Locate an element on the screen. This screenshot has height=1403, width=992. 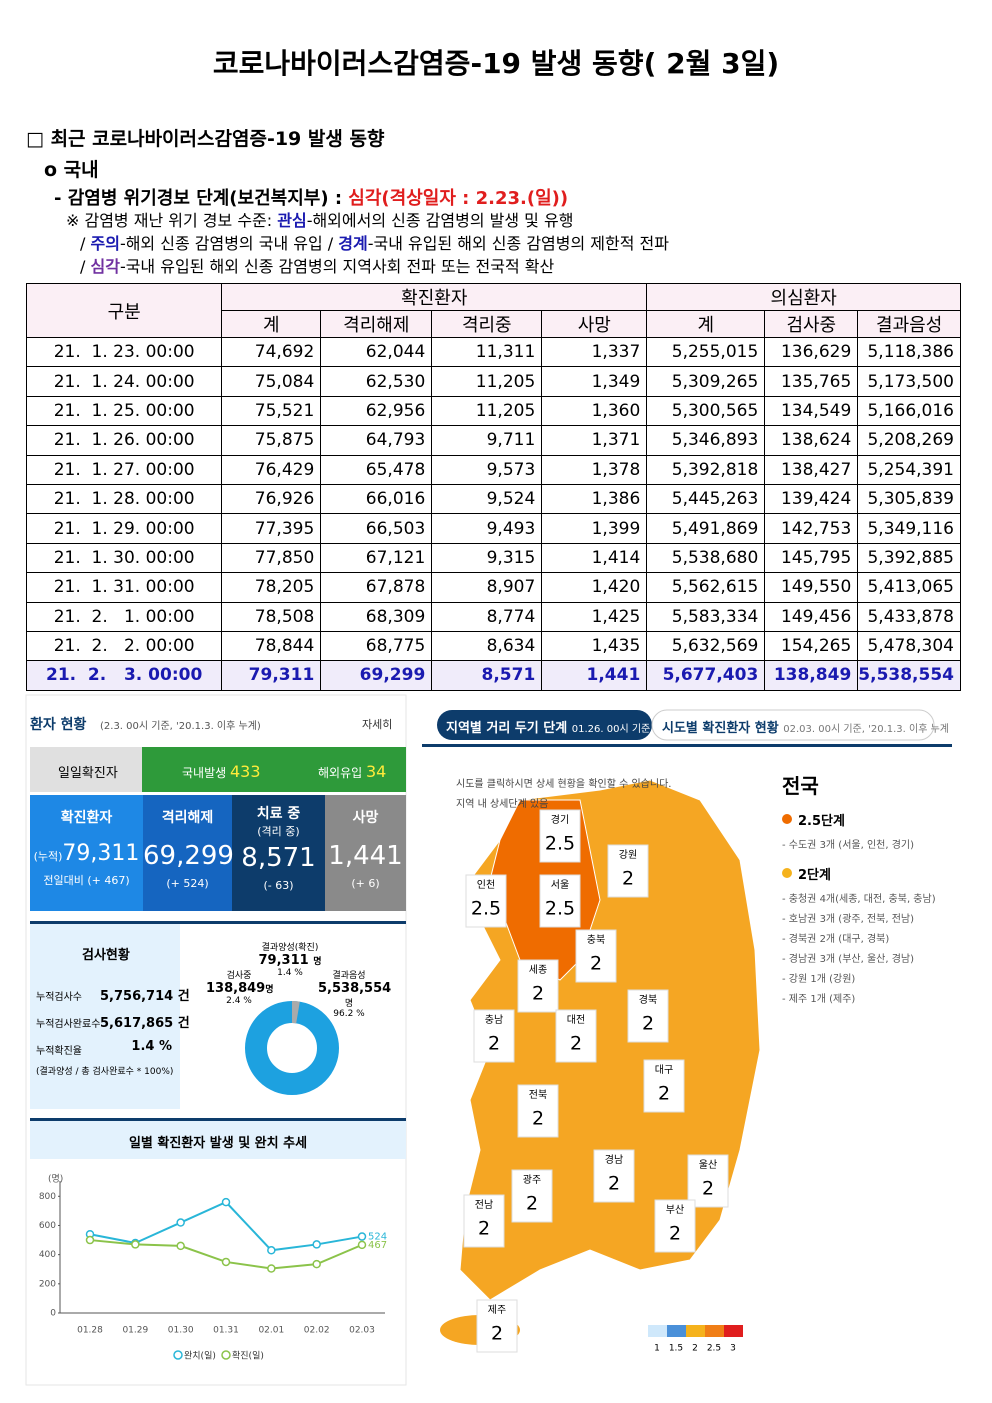
cell: 21. 1. 30. 00:00 is located at coordinates (124, 558).